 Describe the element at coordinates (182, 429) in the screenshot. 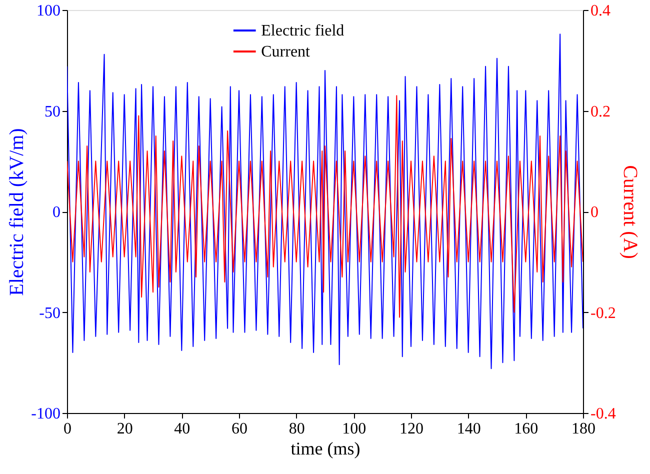

I see `x-tick-label: 40` at that location.